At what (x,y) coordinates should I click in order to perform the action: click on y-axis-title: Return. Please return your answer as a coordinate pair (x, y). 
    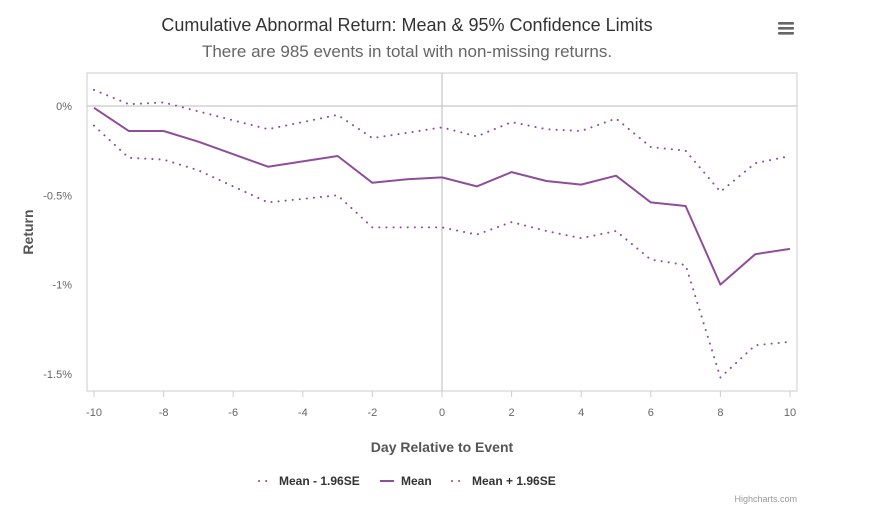
    Looking at the image, I should click on (28, 231).